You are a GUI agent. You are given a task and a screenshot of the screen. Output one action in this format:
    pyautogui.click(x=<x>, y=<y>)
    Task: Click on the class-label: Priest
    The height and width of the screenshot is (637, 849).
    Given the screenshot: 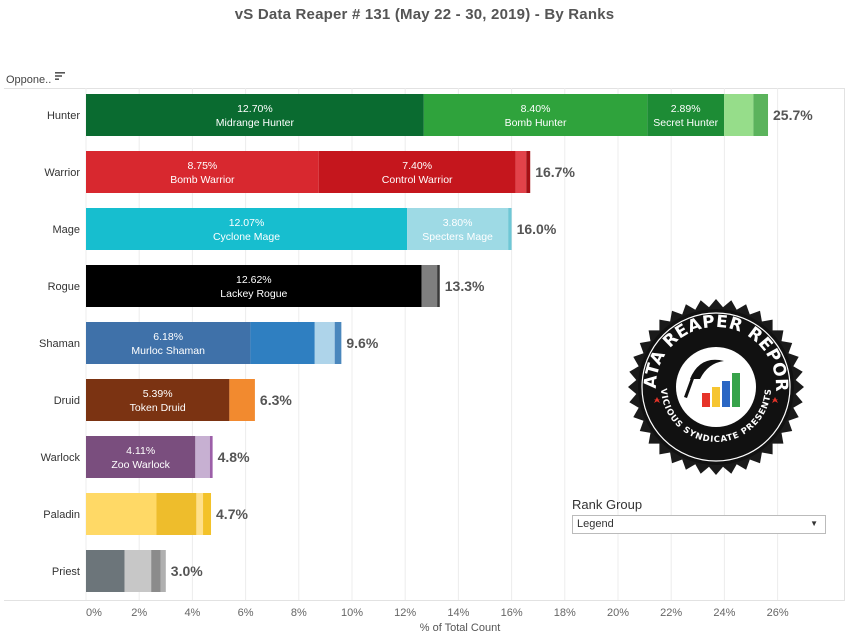 What is the action you would take?
    pyautogui.click(x=66, y=572)
    